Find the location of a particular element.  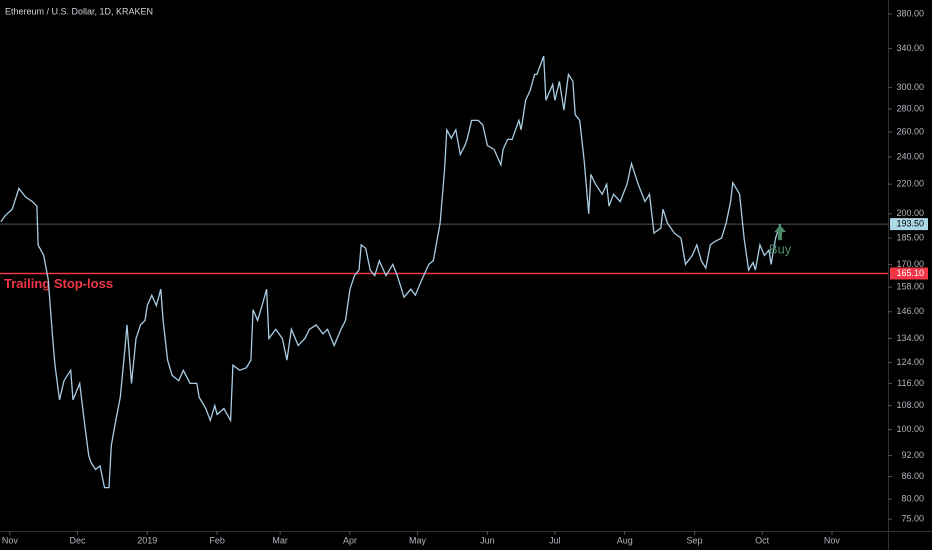

y-tick-label: 170.00 is located at coordinates (910, 264).